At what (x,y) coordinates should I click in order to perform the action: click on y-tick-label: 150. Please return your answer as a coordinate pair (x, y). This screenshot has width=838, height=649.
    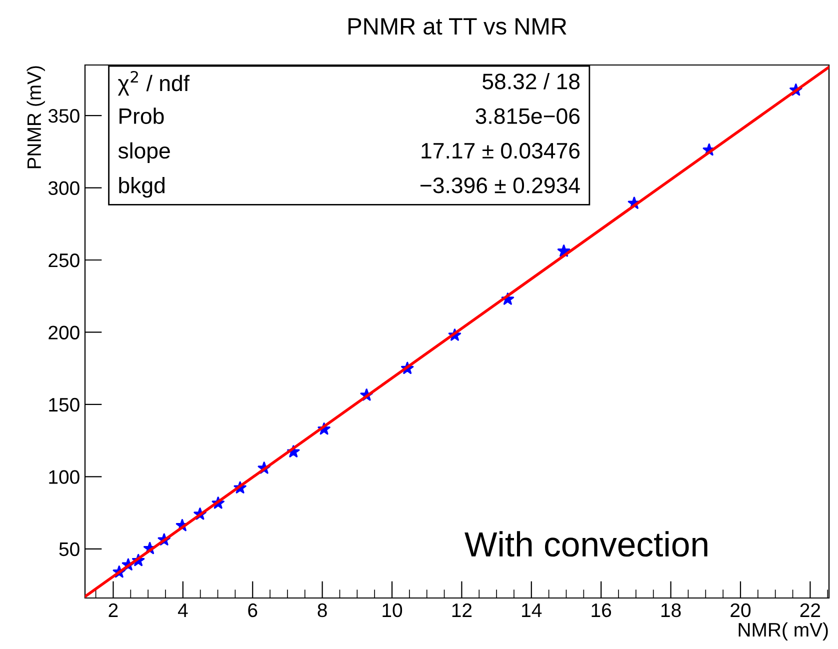
    Looking at the image, I should click on (64, 405).